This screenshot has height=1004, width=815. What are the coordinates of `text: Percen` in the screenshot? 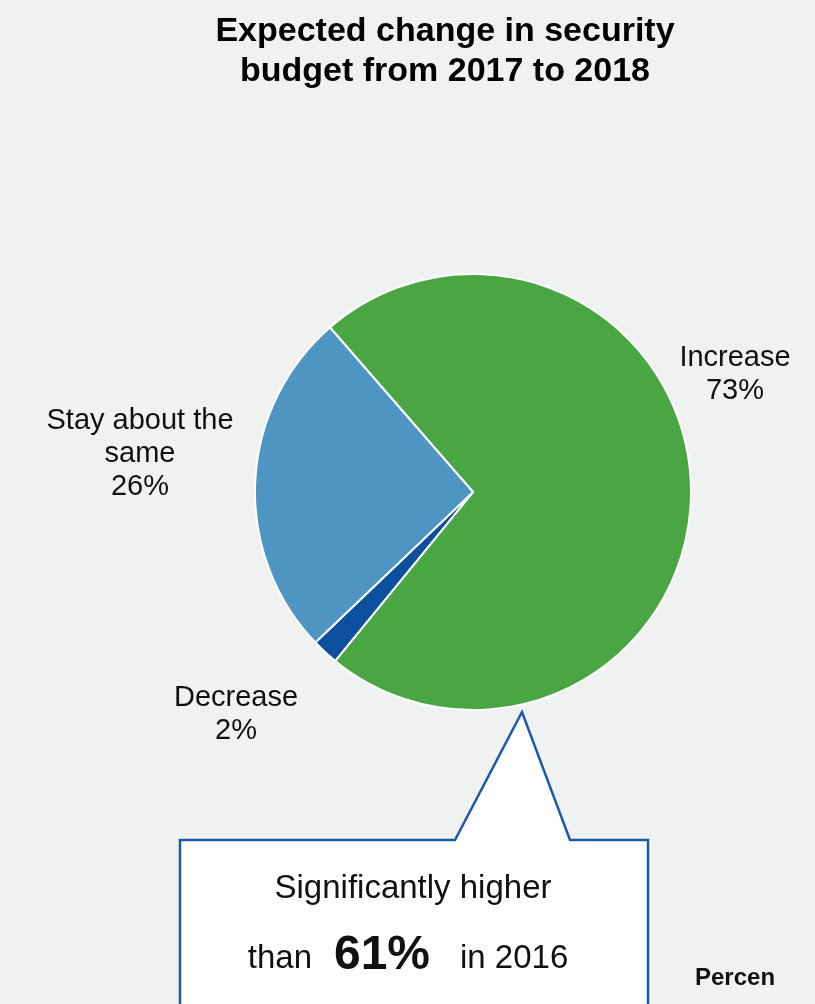 It's located at (735, 976).